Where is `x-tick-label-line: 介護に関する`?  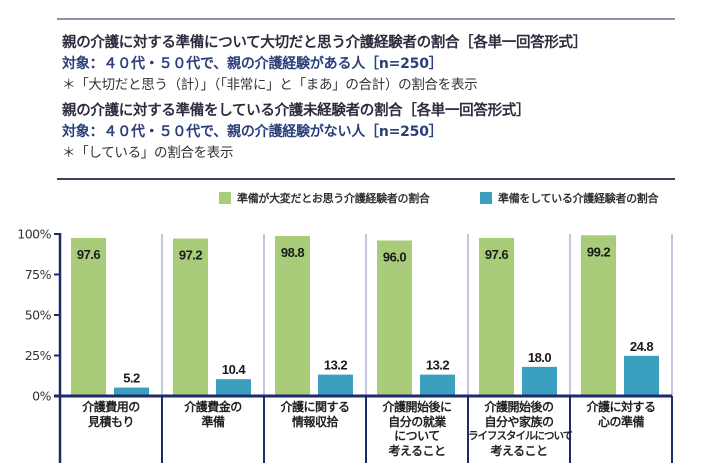 x-tick-label-line: 介護に関する is located at coordinates (315, 407).